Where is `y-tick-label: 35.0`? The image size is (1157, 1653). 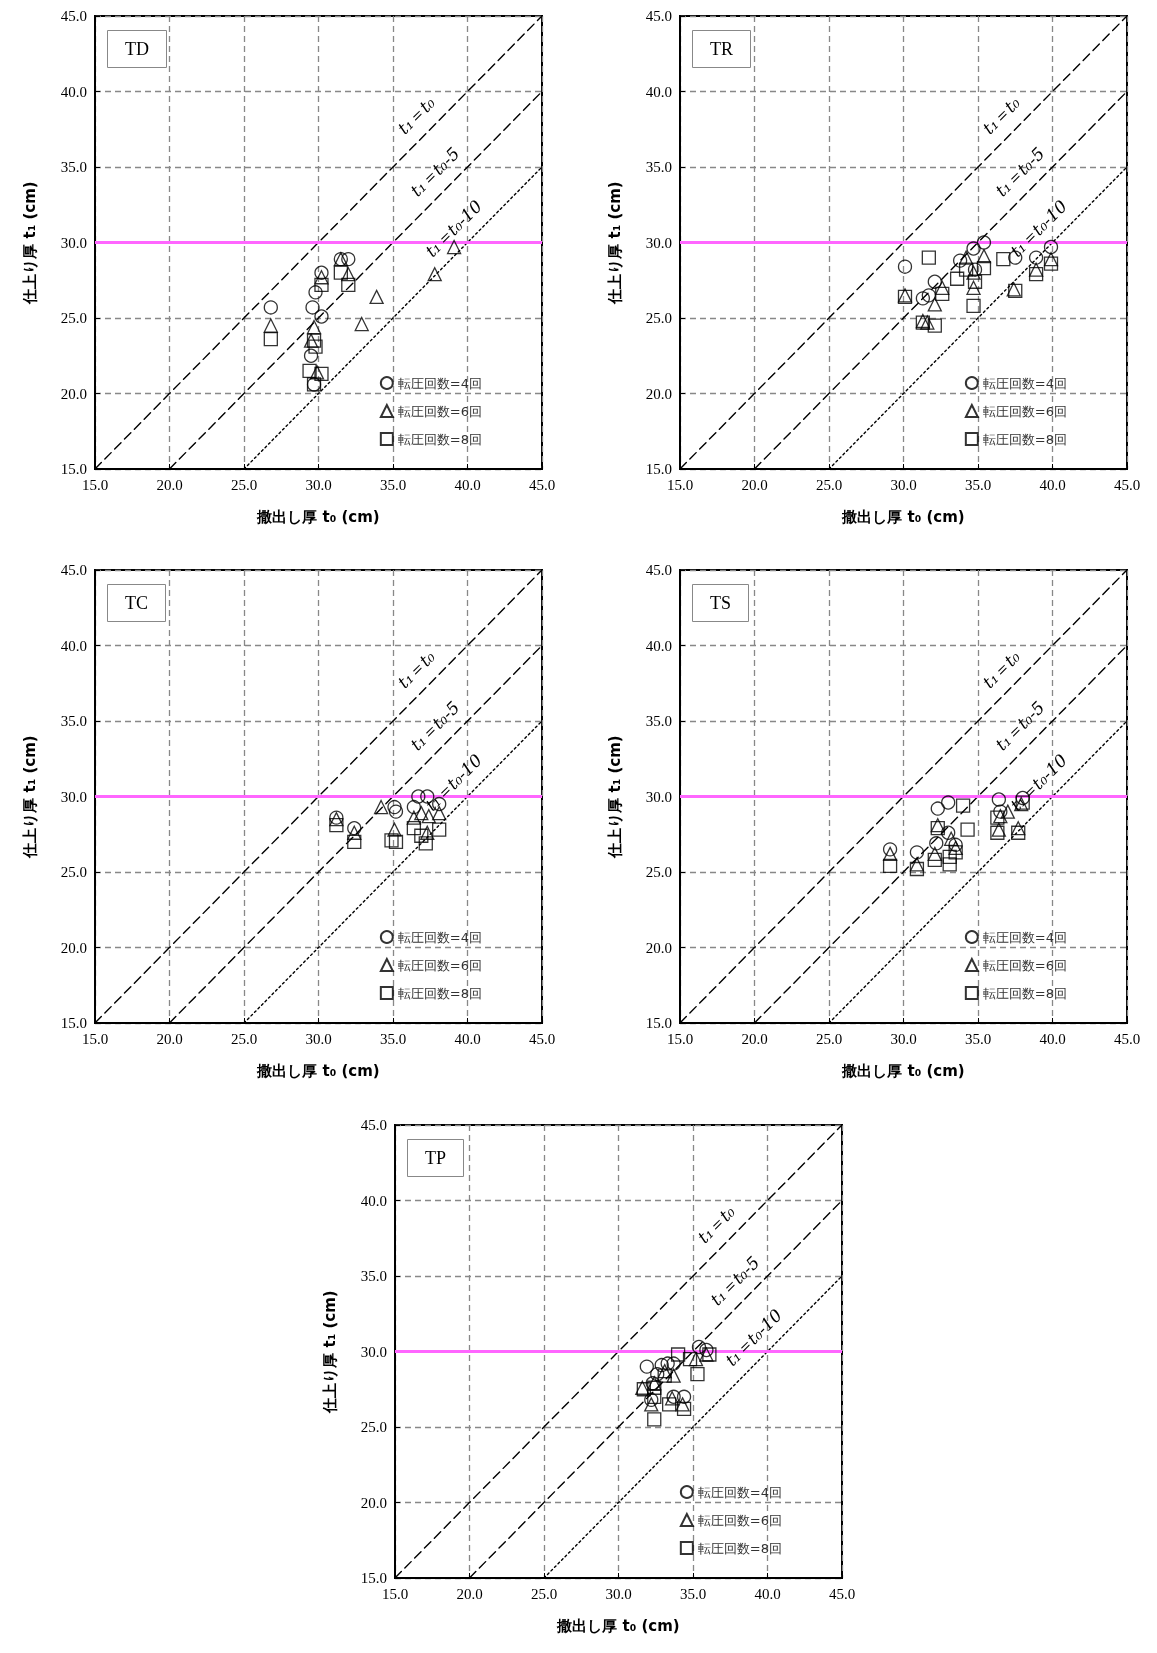 y-tick-label: 35.0 is located at coordinates (373, 1276).